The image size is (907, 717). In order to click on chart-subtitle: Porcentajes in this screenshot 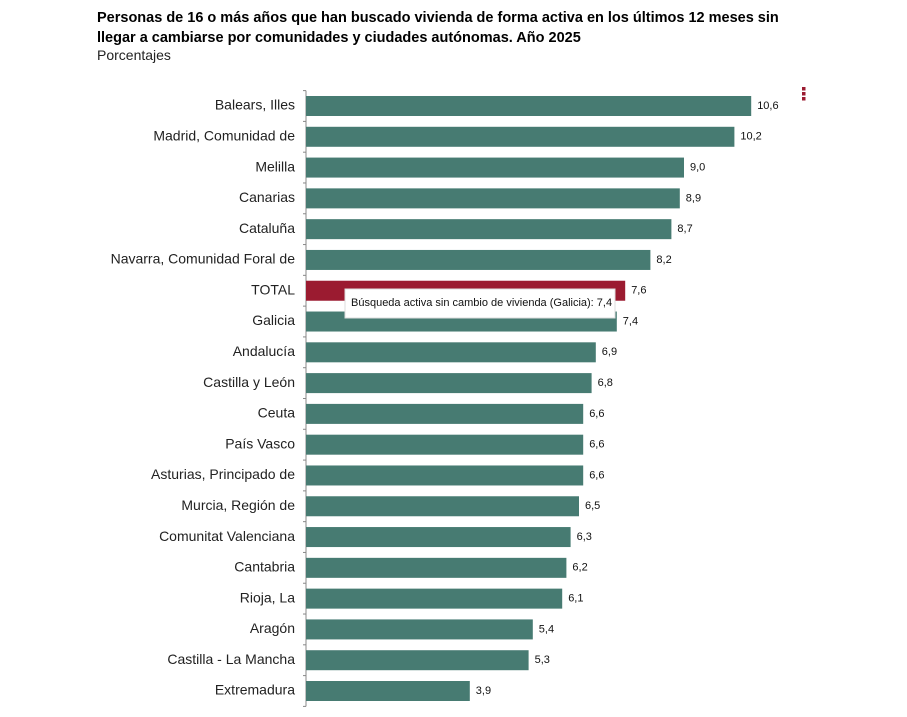, I will do `click(134, 55)`.